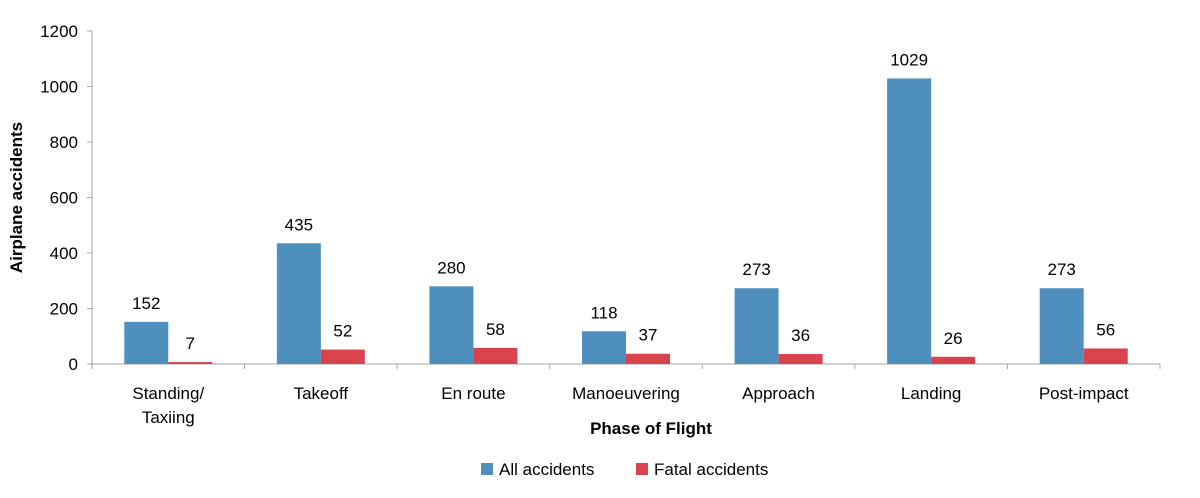 The height and width of the screenshot is (498, 1200). I want to click on y-tick-label: 200, so click(64, 309).